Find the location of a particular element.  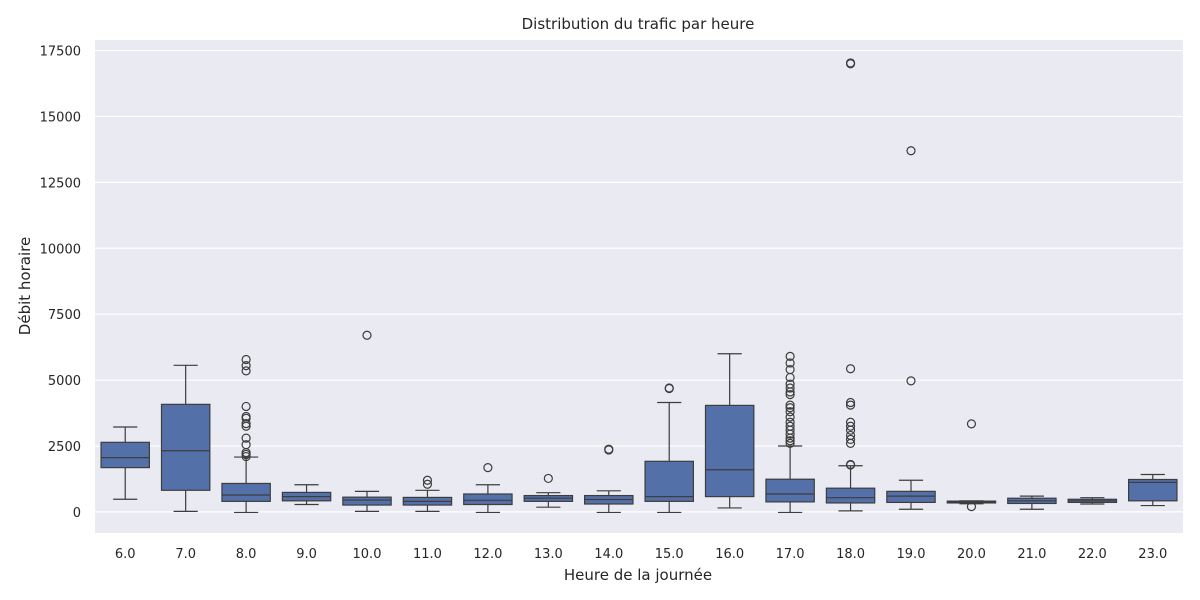

x-tick-label: 7.0 is located at coordinates (185, 554).